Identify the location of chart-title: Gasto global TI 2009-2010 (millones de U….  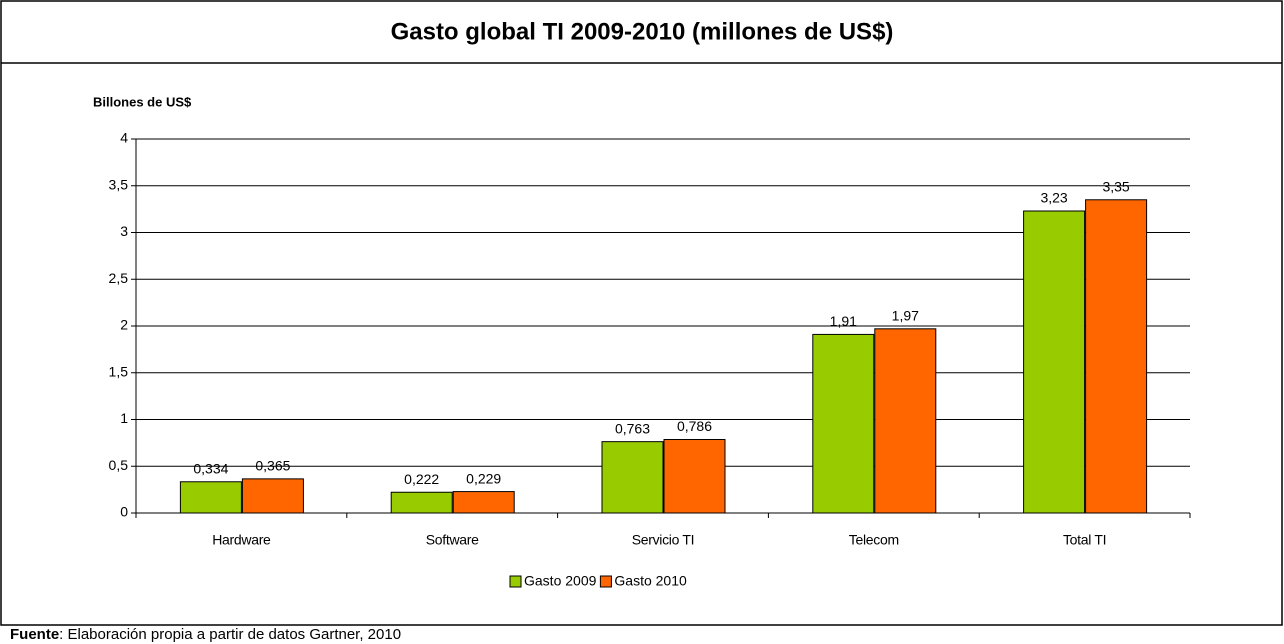
(642, 31).